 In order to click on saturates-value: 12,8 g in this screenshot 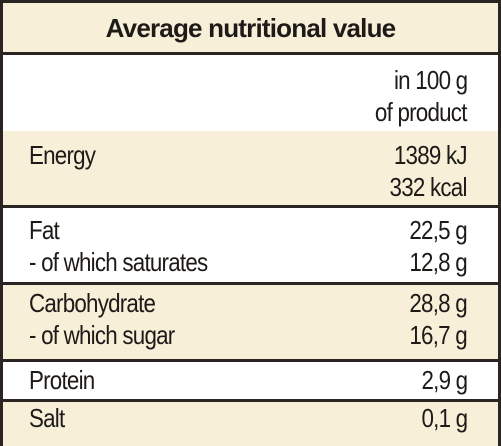, I will do `click(438, 262)`.